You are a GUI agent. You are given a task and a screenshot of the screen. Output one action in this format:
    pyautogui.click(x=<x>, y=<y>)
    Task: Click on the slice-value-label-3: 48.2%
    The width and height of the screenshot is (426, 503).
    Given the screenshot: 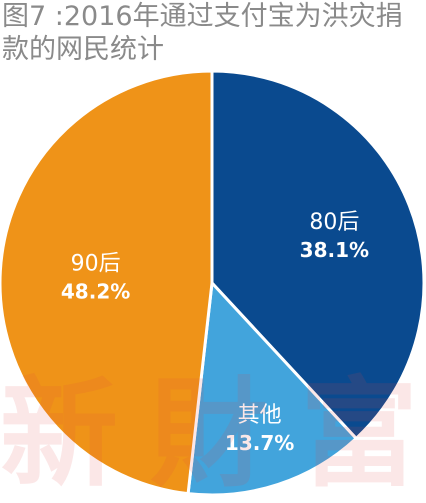 What is the action you would take?
    pyautogui.click(x=95, y=291)
    